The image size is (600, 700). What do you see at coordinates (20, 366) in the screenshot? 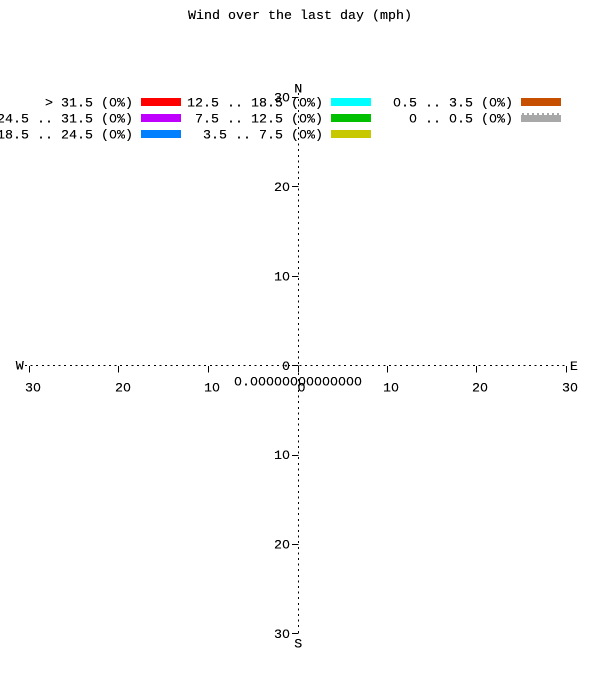
I see `svg-text: W` at bounding box center [20, 366].